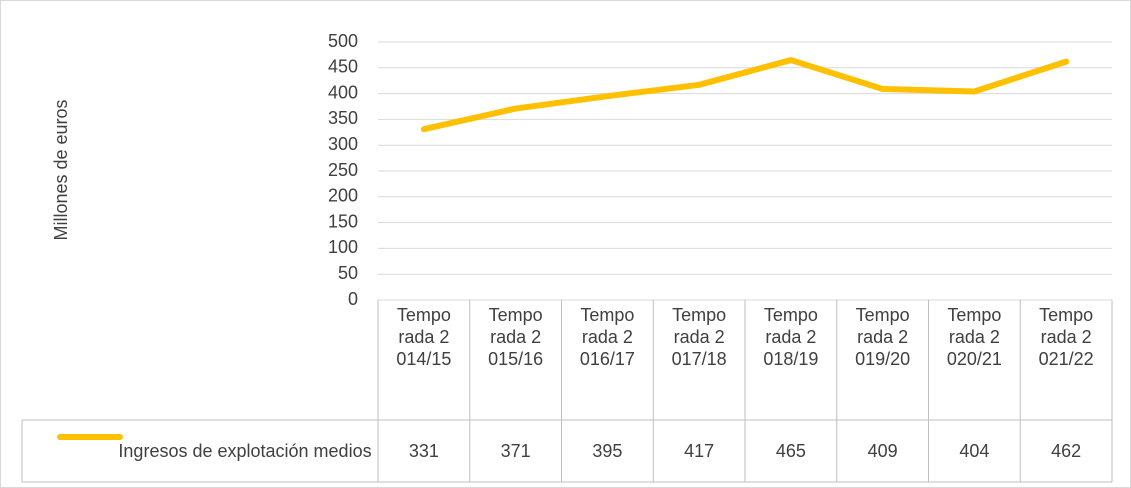 The width and height of the screenshot is (1131, 488). I want to click on x-tick-label: Temporada 2015/16, so click(516, 360).